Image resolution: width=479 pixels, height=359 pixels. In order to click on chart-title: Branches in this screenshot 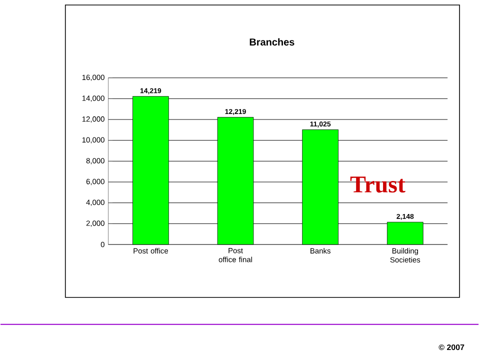, I will do `click(272, 42)`.